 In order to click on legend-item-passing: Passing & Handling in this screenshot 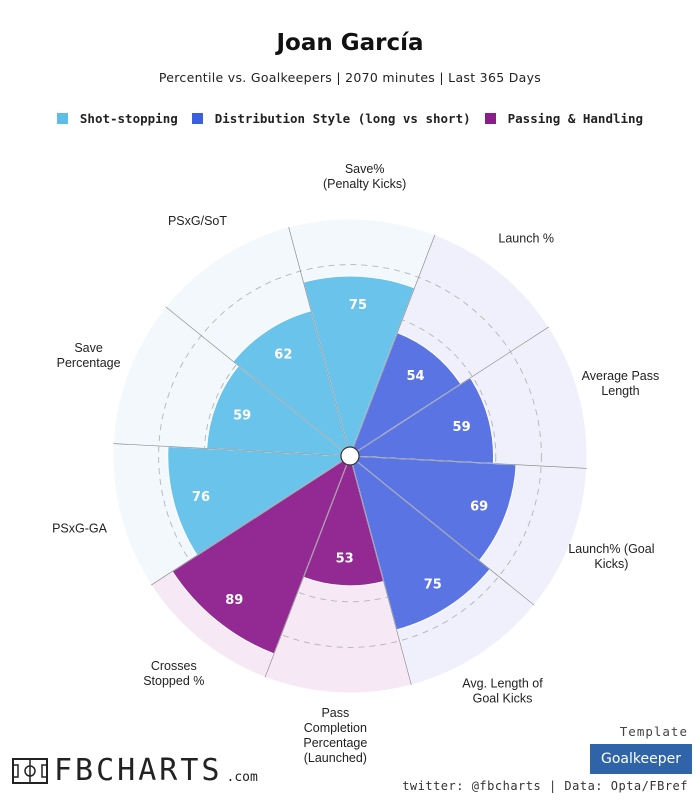, I will do `click(564, 118)`.